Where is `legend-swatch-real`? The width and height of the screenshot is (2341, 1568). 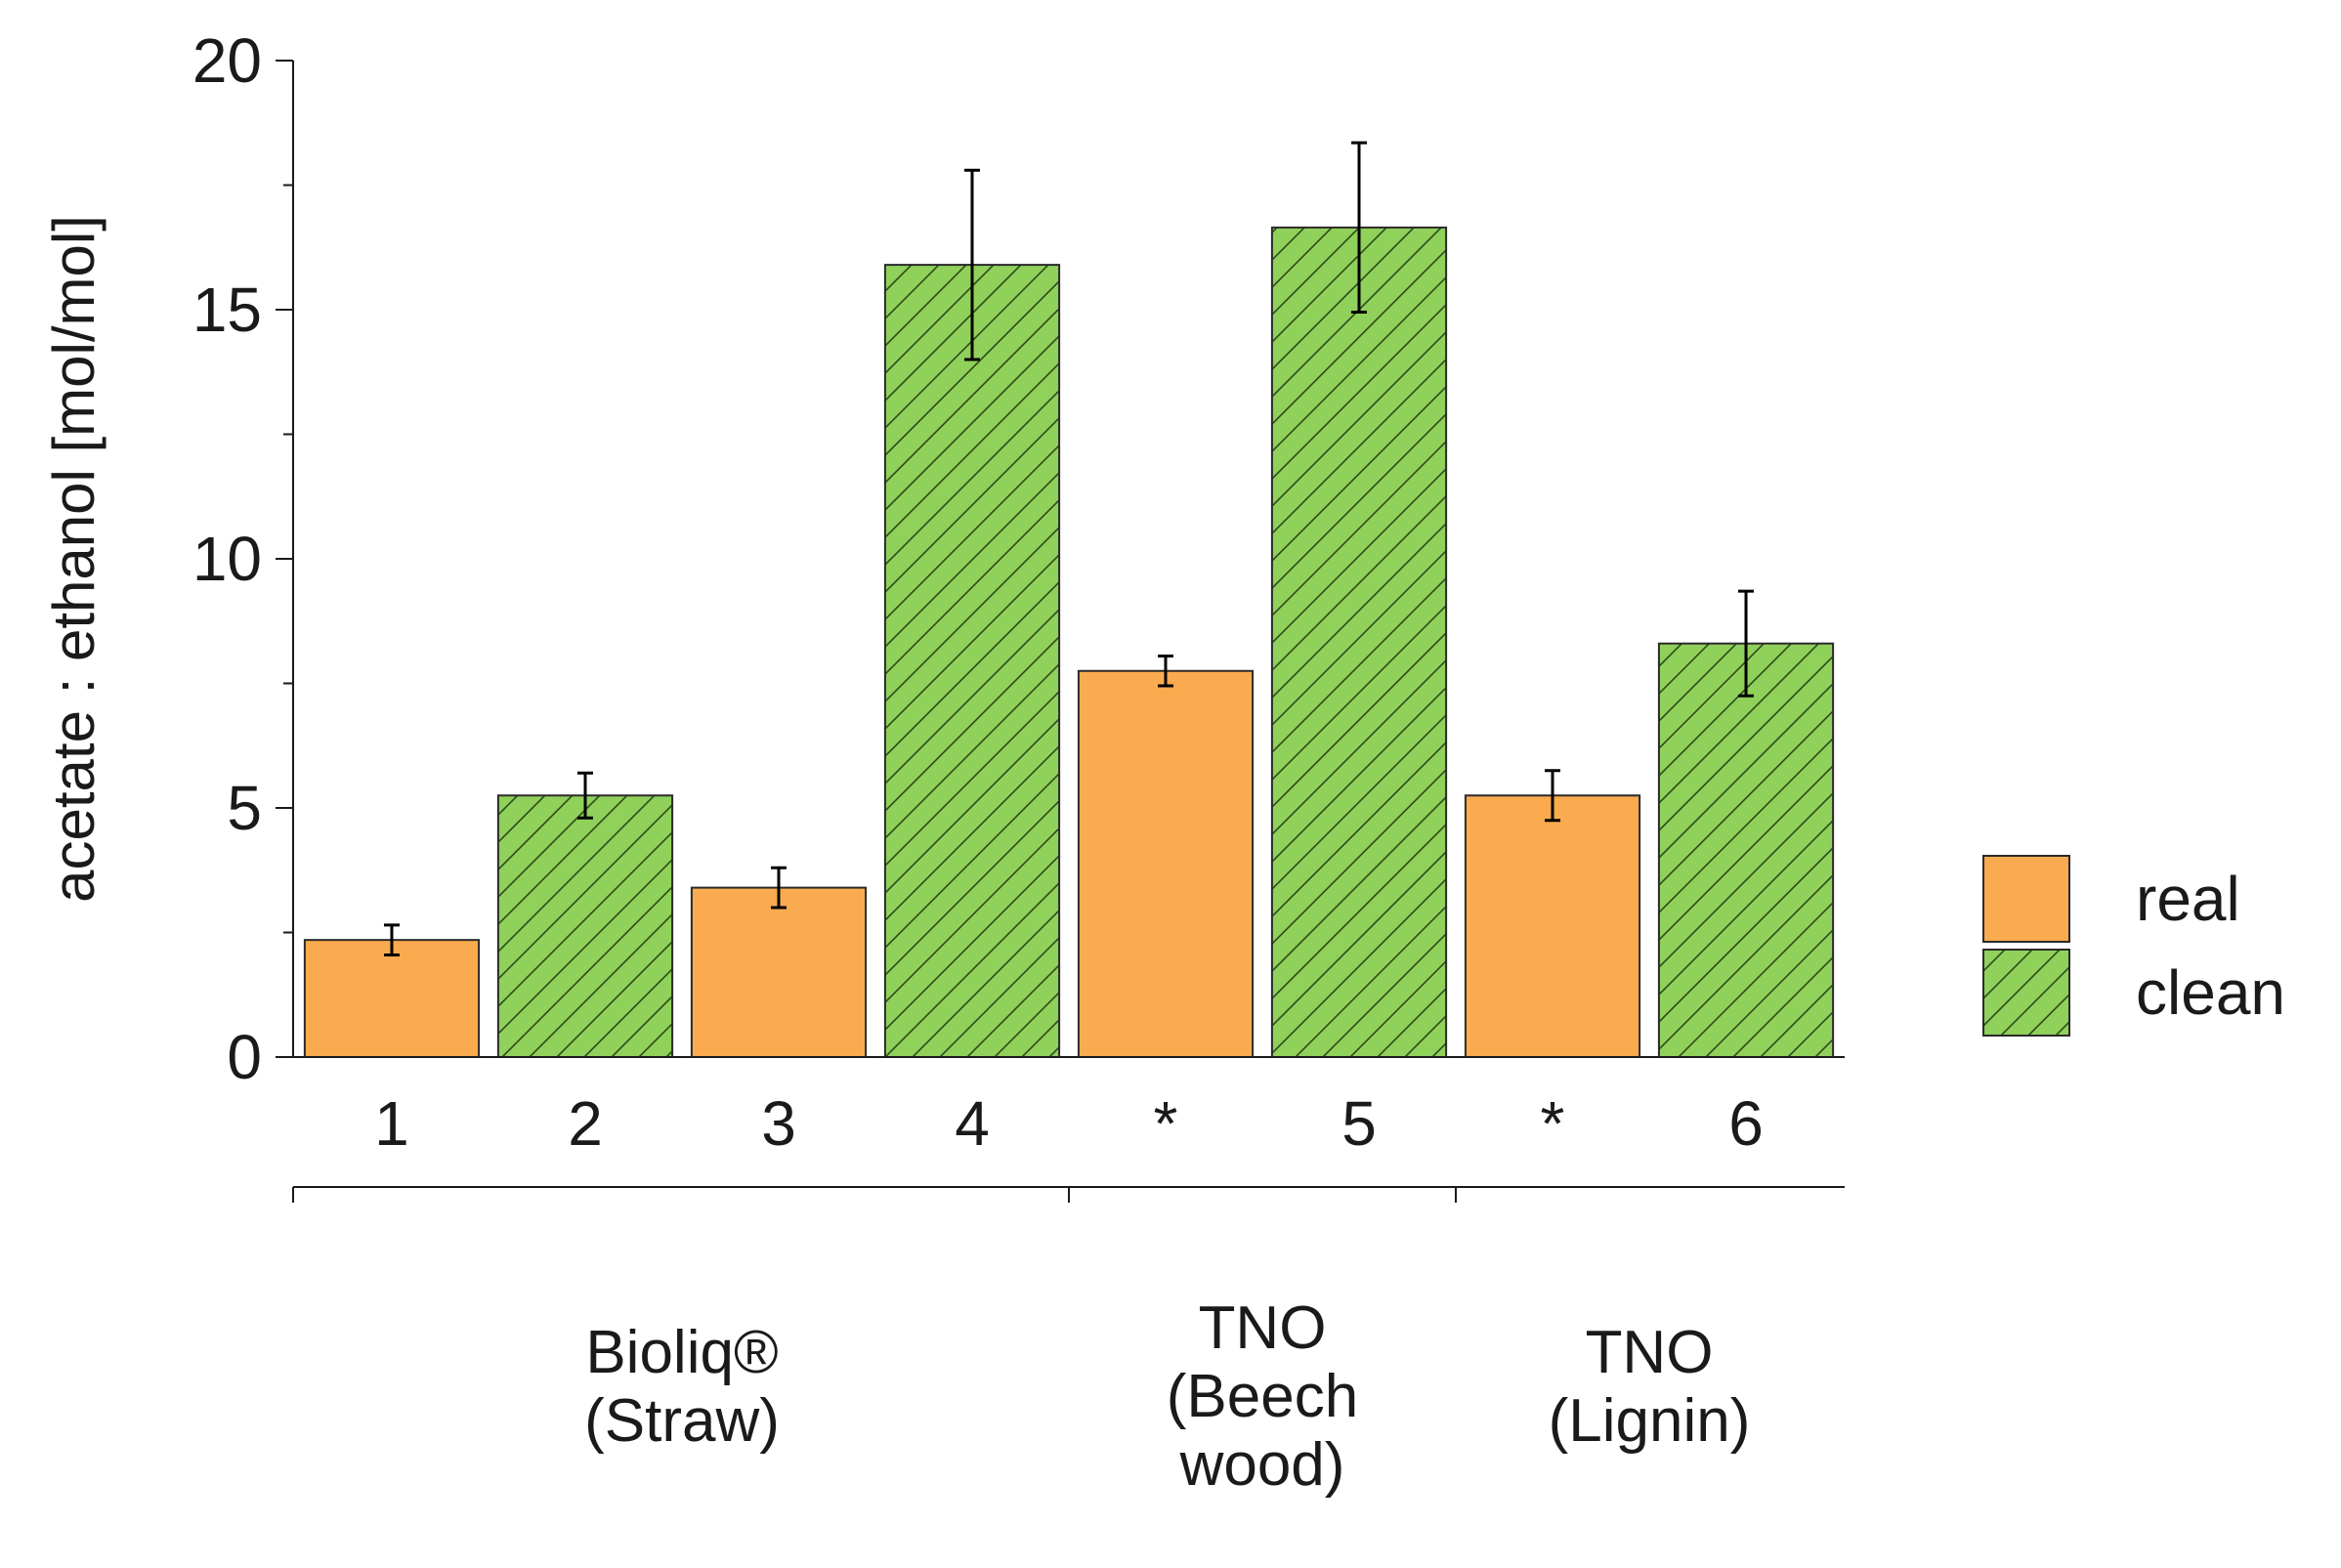
legend-swatch-real is located at coordinates (2026, 899).